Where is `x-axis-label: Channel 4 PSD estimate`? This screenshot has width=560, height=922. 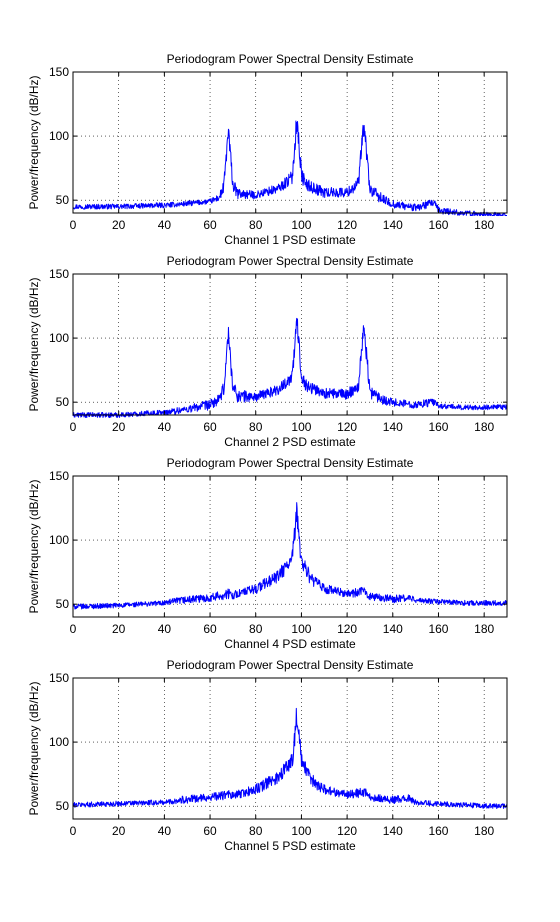 x-axis-label: Channel 4 PSD estimate is located at coordinates (290, 644).